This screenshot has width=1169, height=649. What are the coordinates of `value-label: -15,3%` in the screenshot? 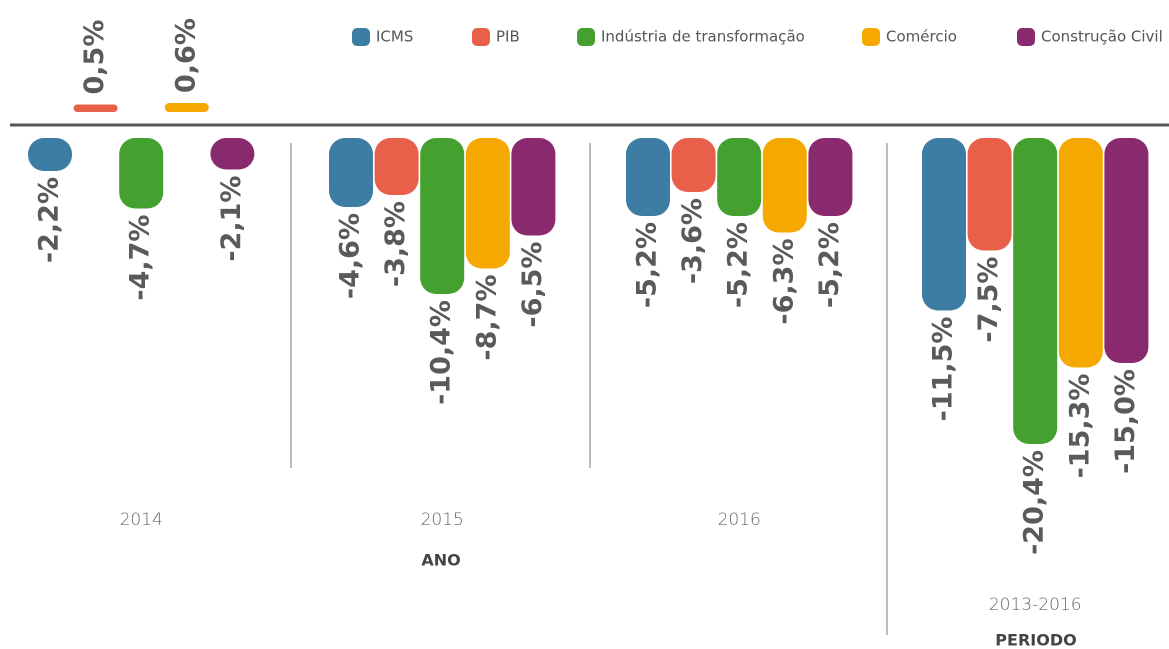 It's located at (1079, 426).